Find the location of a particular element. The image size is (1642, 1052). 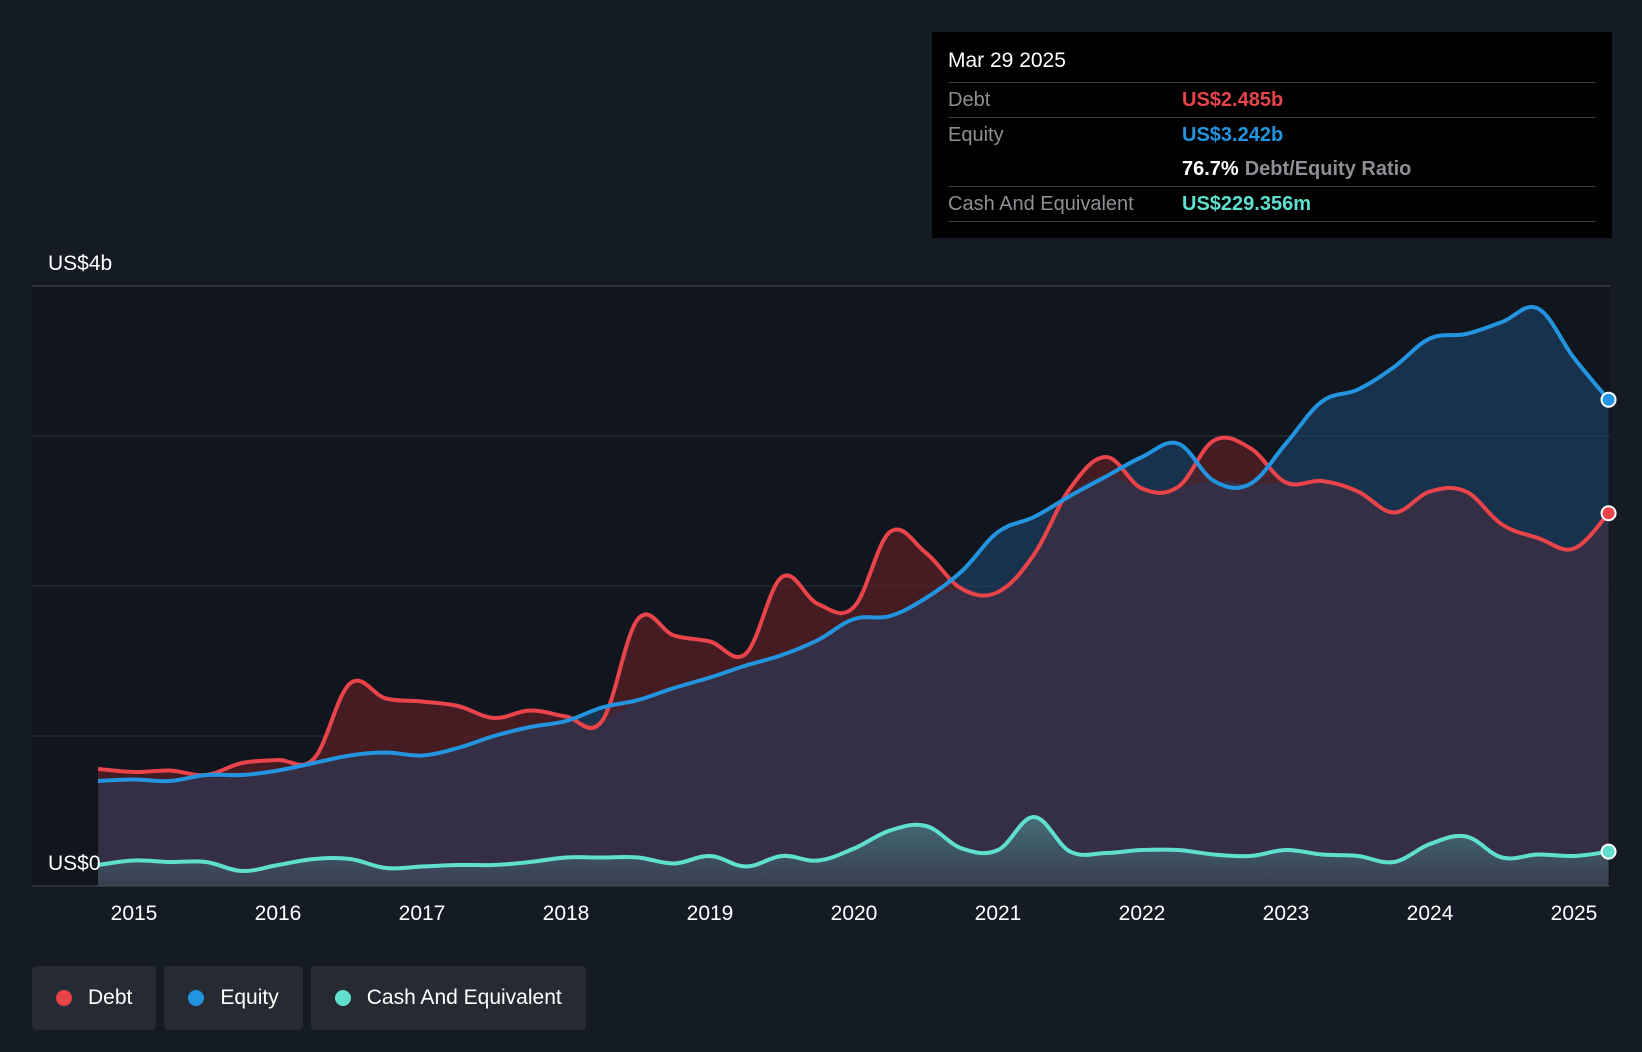

x-tick-label: 2025 is located at coordinates (1574, 913).